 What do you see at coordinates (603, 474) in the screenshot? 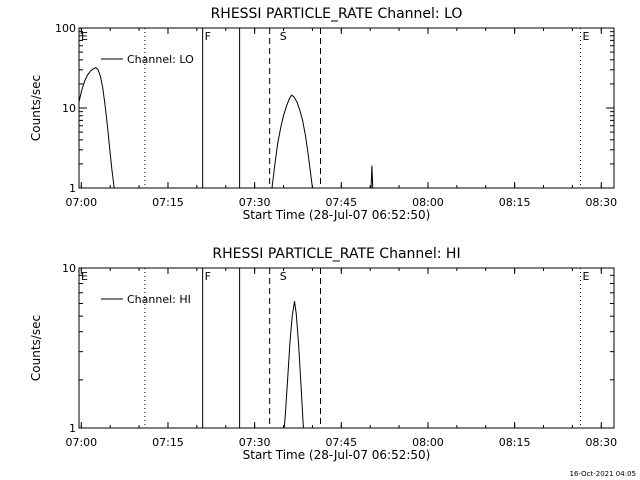
I see `footer-timestamp: 16-Oct-2021 04:05` at bounding box center [603, 474].